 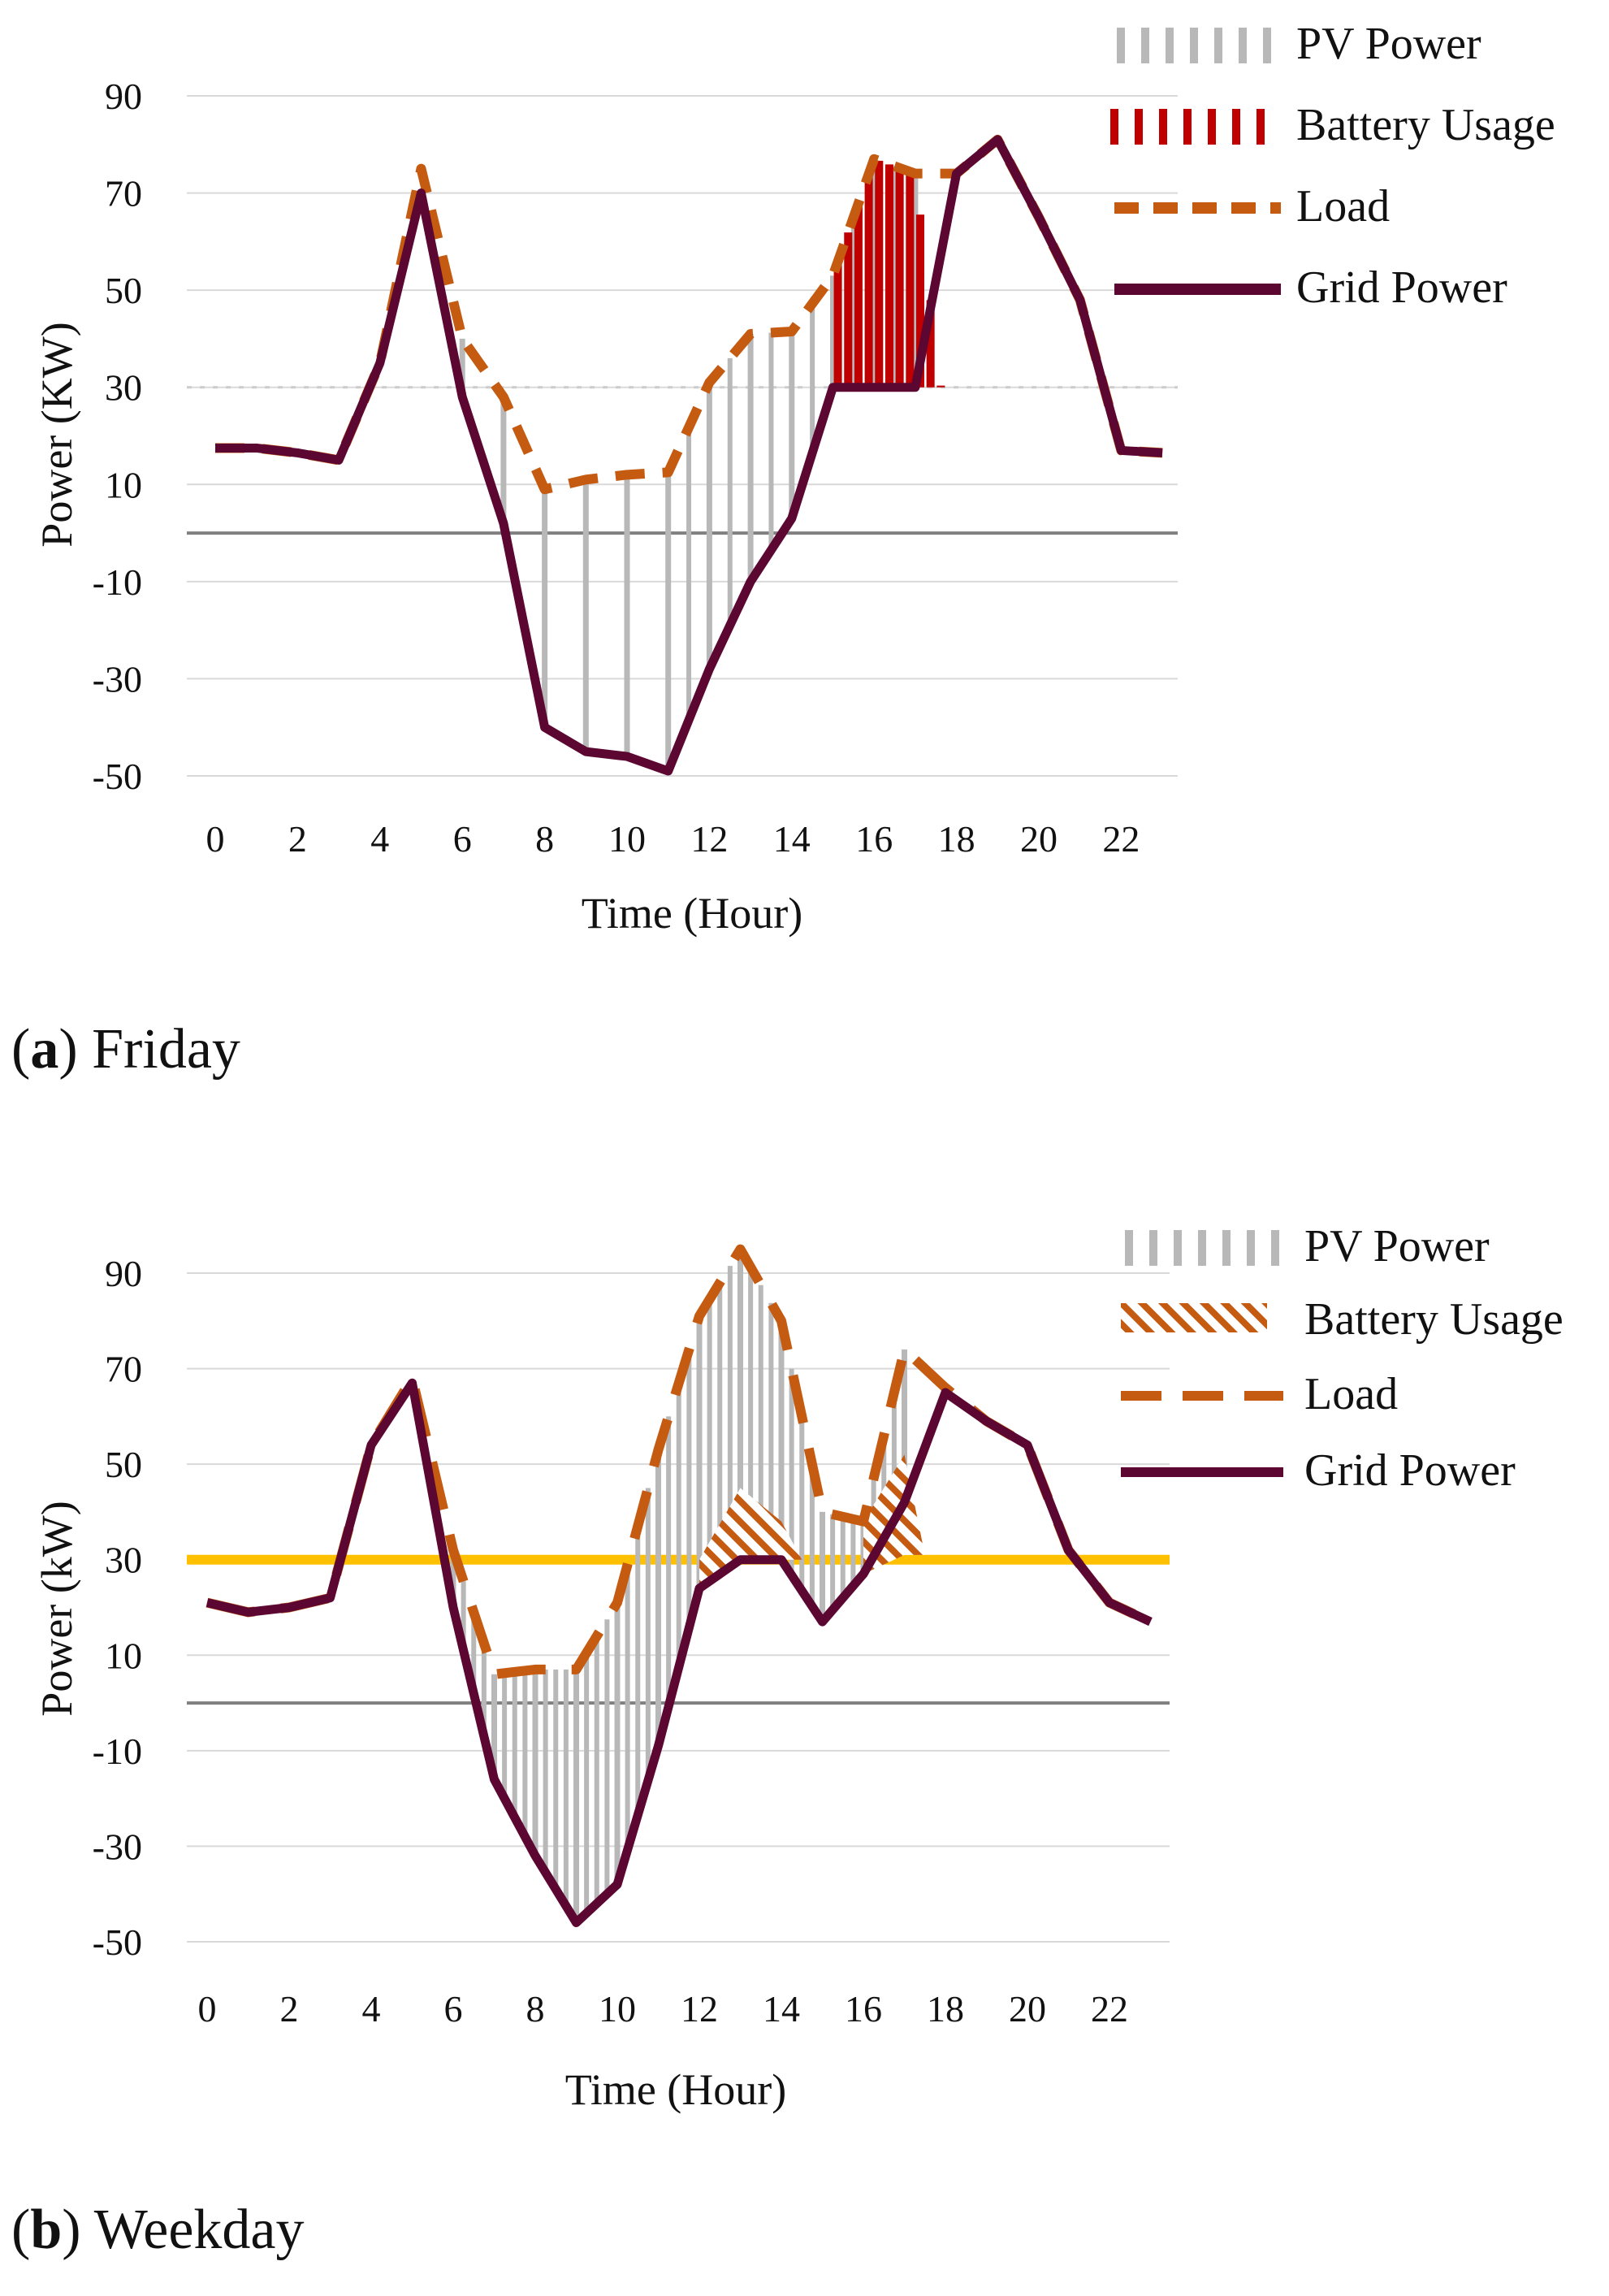 What do you see at coordinates (199, 2230) in the screenshot?
I see `caption-b-text: Weekday` at bounding box center [199, 2230].